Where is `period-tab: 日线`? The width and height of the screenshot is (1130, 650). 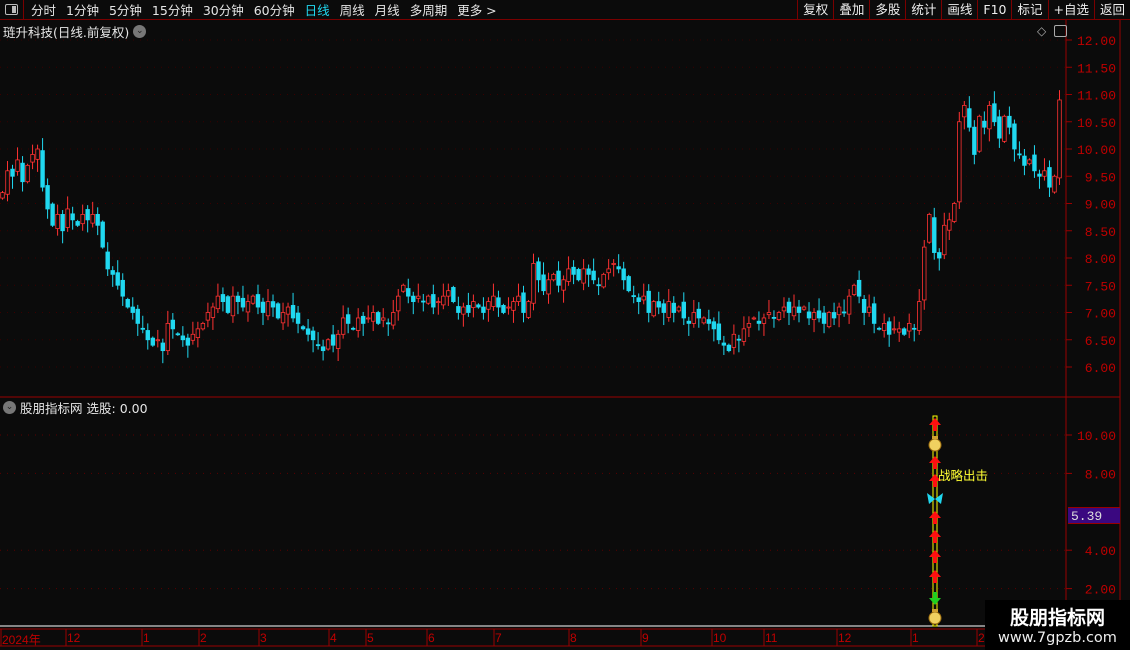 period-tab: 日线 is located at coordinates (317, 10).